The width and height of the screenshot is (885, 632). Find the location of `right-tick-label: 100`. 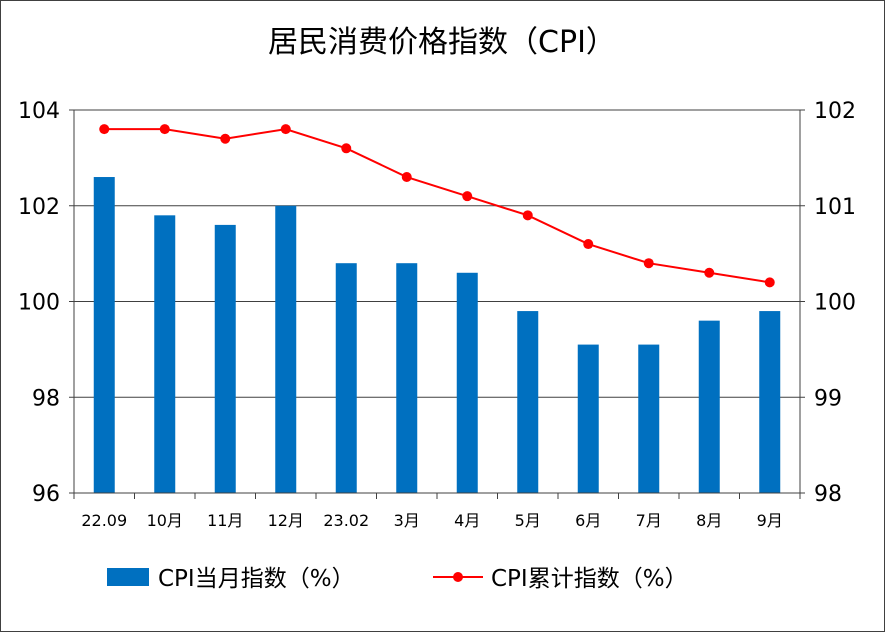

right-tick-label: 100 is located at coordinates (835, 303).